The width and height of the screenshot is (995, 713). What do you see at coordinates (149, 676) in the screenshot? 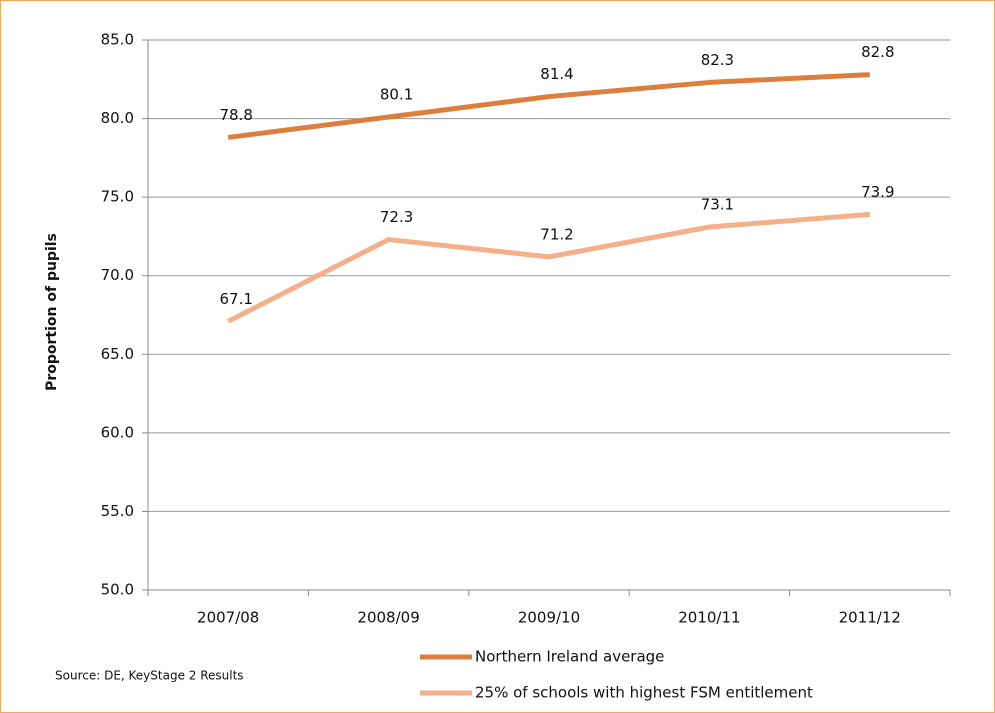
I see `source-note: Source: DE, KeyStage 2 Results` at bounding box center [149, 676].